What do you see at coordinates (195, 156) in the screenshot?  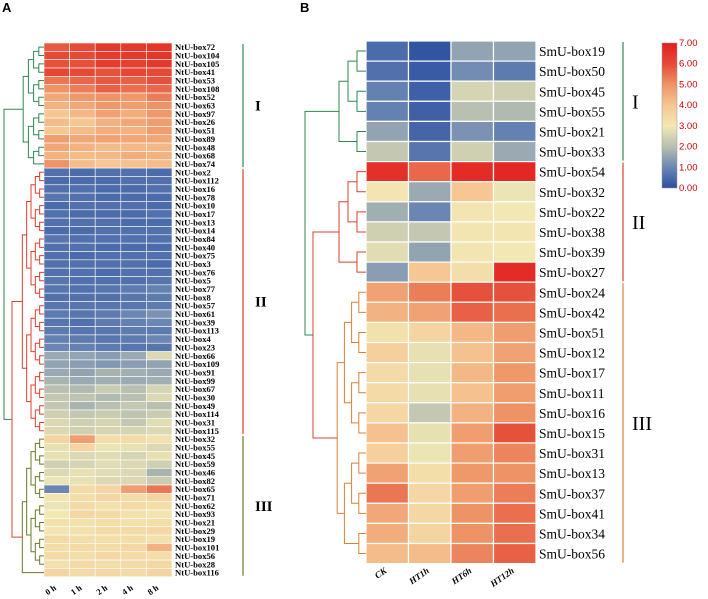 I see `row-label: NtU-box68` at bounding box center [195, 156].